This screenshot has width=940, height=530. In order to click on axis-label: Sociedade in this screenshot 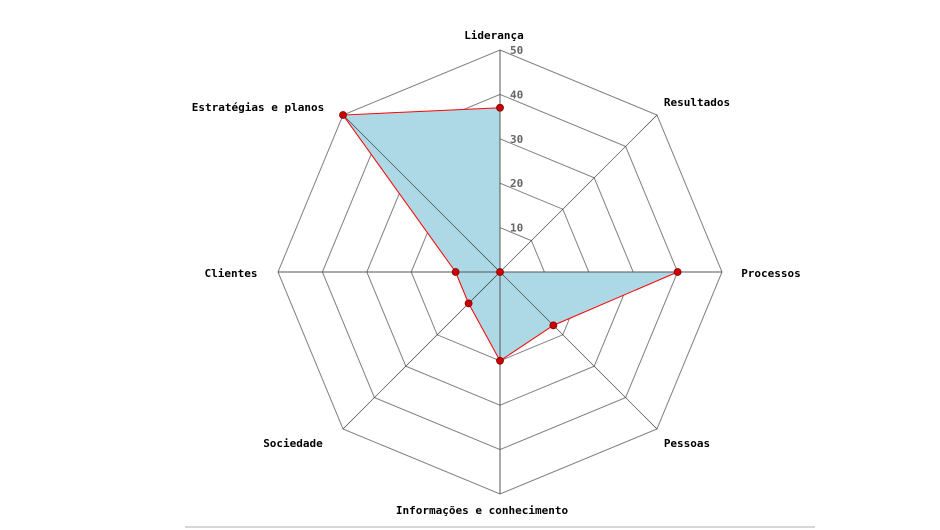, I will do `click(293, 443)`.